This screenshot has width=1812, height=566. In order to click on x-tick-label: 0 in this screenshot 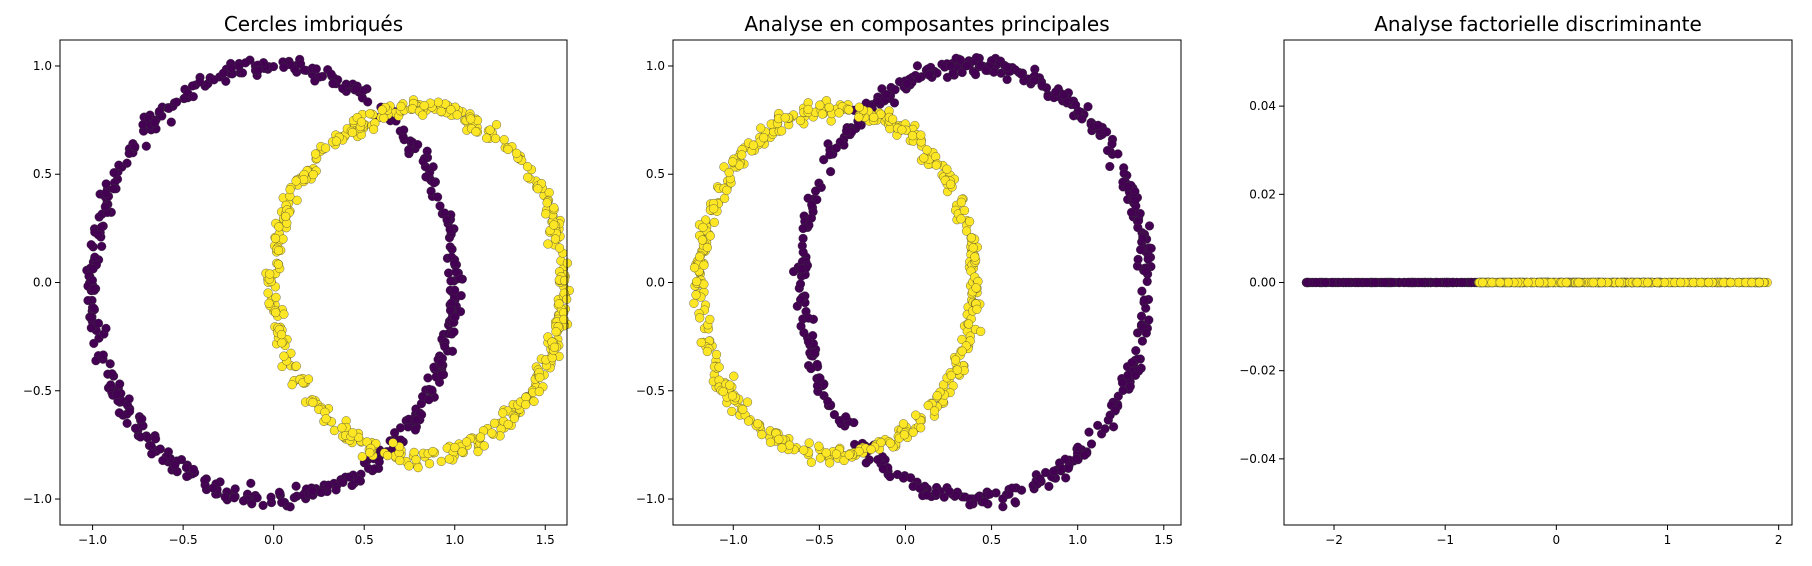, I will do `click(1557, 540)`.